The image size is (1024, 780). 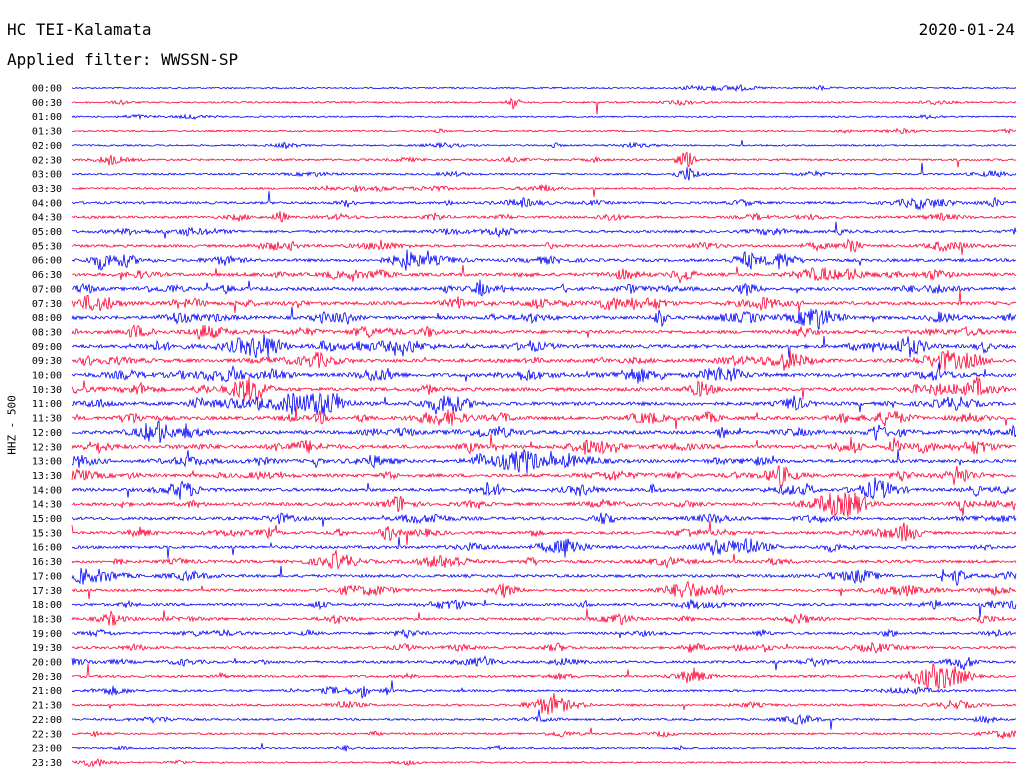 I want to click on row-tick-label: 22:30, so click(x=47, y=734).